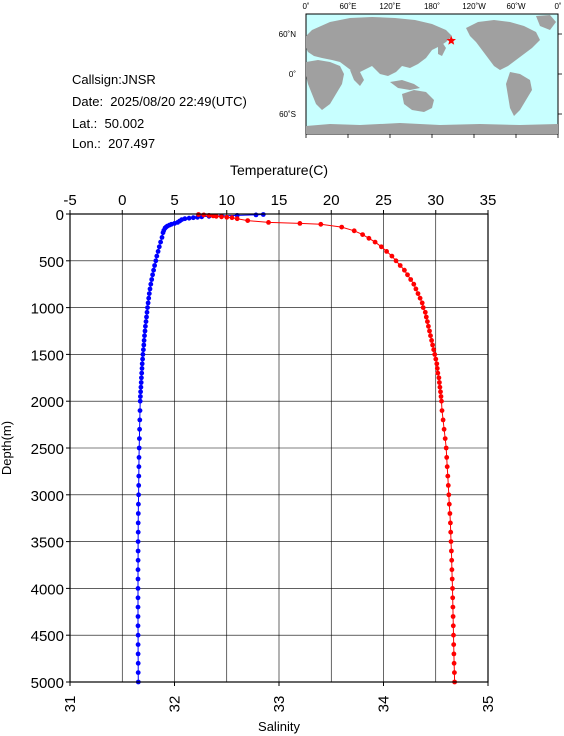 The image size is (564, 736). What do you see at coordinates (432, 128) in the screenshot?
I see `antarctica-landmass` at bounding box center [432, 128].